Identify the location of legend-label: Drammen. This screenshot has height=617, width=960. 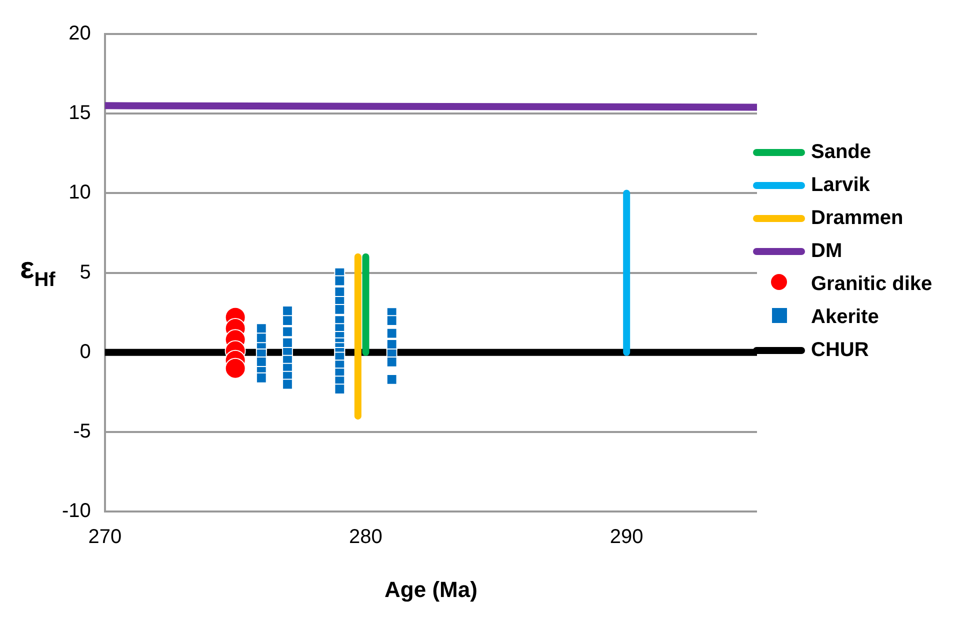
(857, 218).